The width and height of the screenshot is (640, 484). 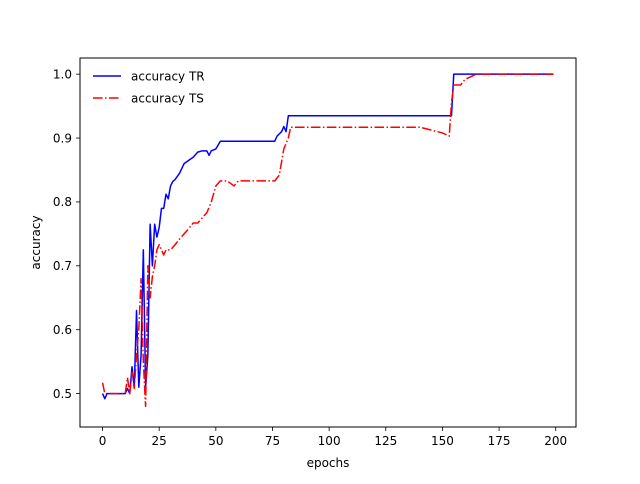 What do you see at coordinates (442, 441) in the screenshot?
I see `x-tick-label: 150` at bounding box center [442, 441].